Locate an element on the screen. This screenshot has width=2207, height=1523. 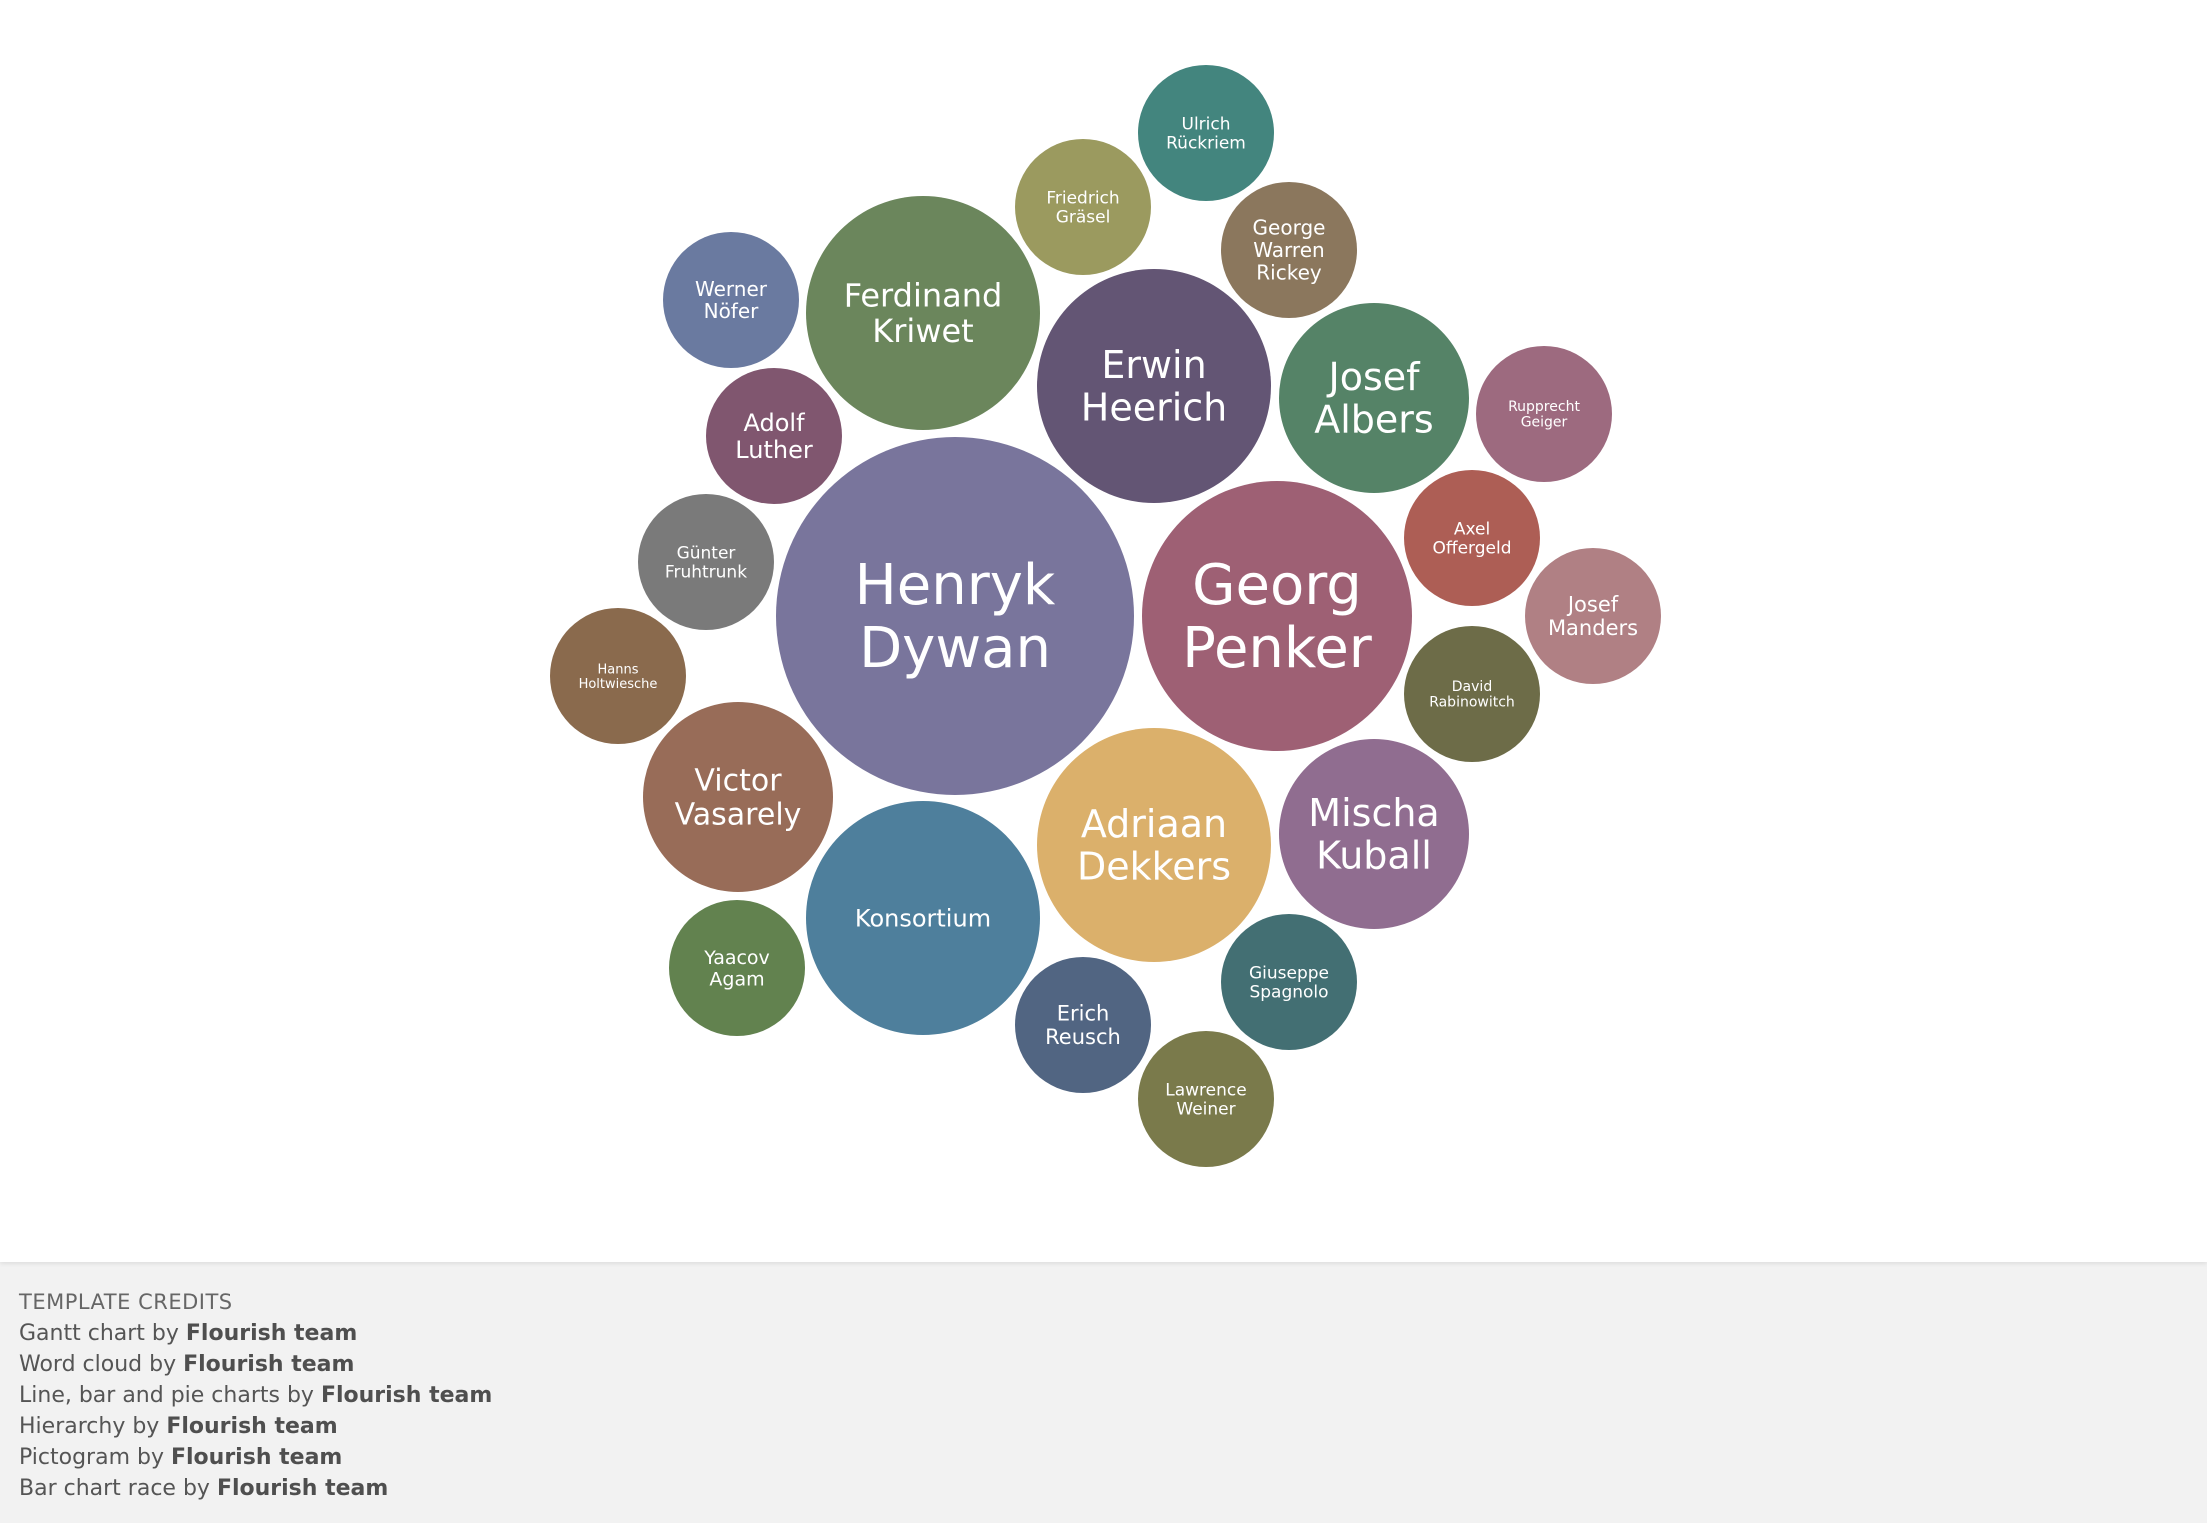
bubble-george-warren-rickey: George Warren Rickey is located at coordinates (1289, 250).